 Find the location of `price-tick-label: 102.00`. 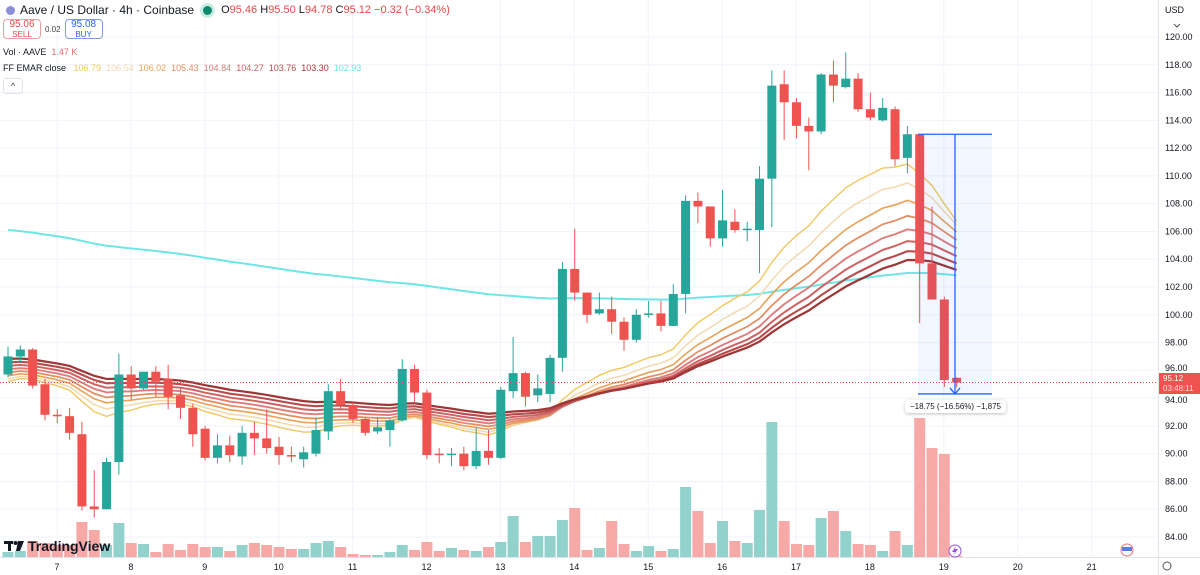

price-tick-label: 102.00 is located at coordinates (1179, 287).